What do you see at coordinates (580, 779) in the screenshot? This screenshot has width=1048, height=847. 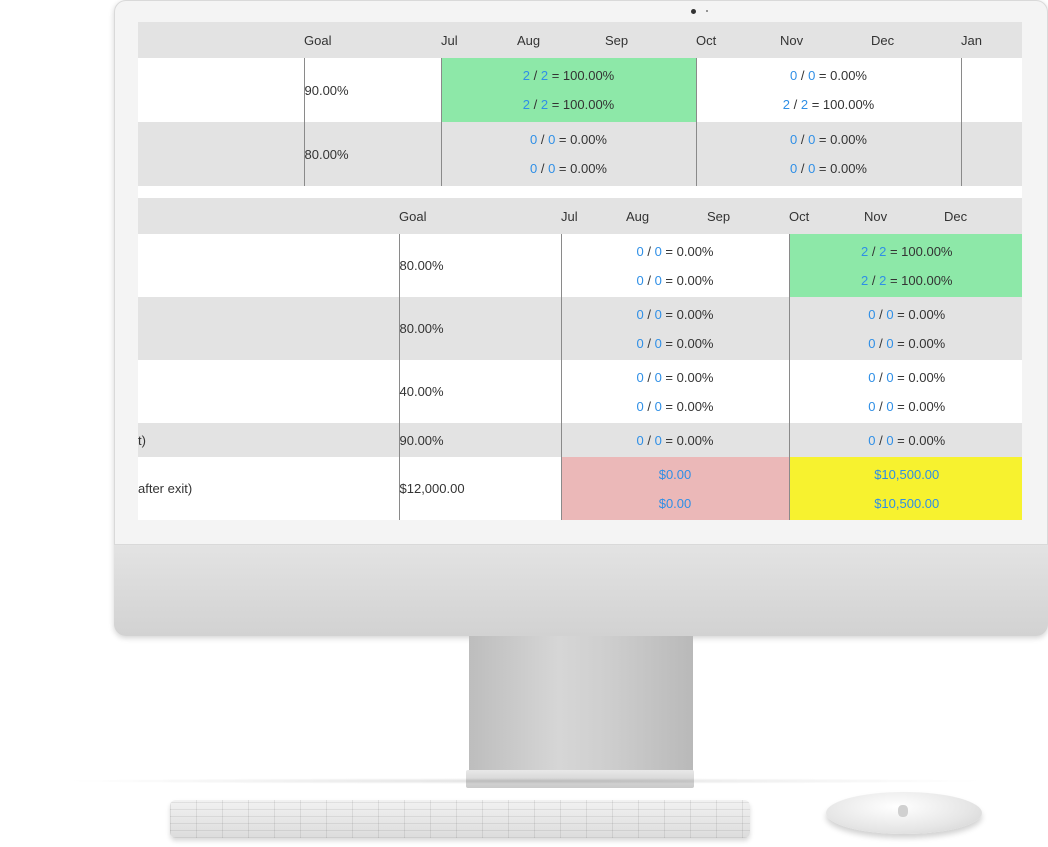 I see `monitor-stand-foot` at bounding box center [580, 779].